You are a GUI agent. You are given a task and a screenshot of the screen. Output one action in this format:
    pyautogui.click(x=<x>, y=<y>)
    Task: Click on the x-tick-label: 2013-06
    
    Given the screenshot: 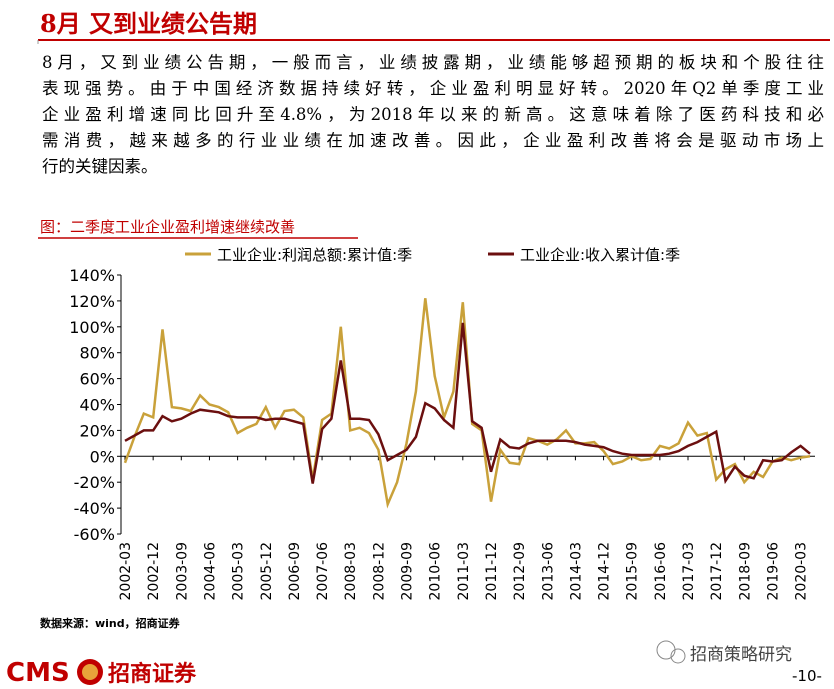 What is the action you would take?
    pyautogui.click(x=548, y=571)
    